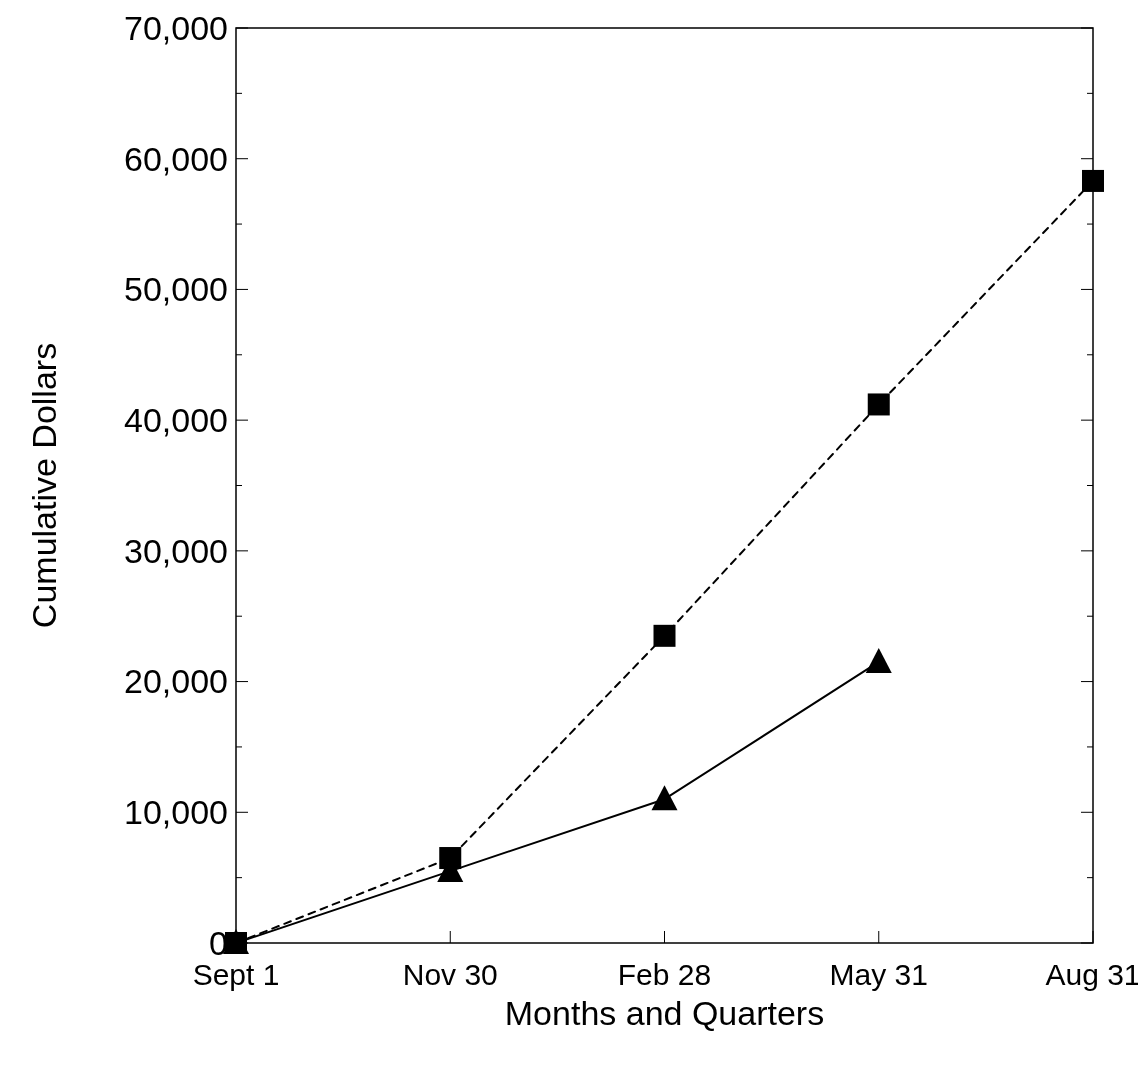 The image size is (1148, 1071). I want to click on y-tick-label: 20,000, so click(176, 681).